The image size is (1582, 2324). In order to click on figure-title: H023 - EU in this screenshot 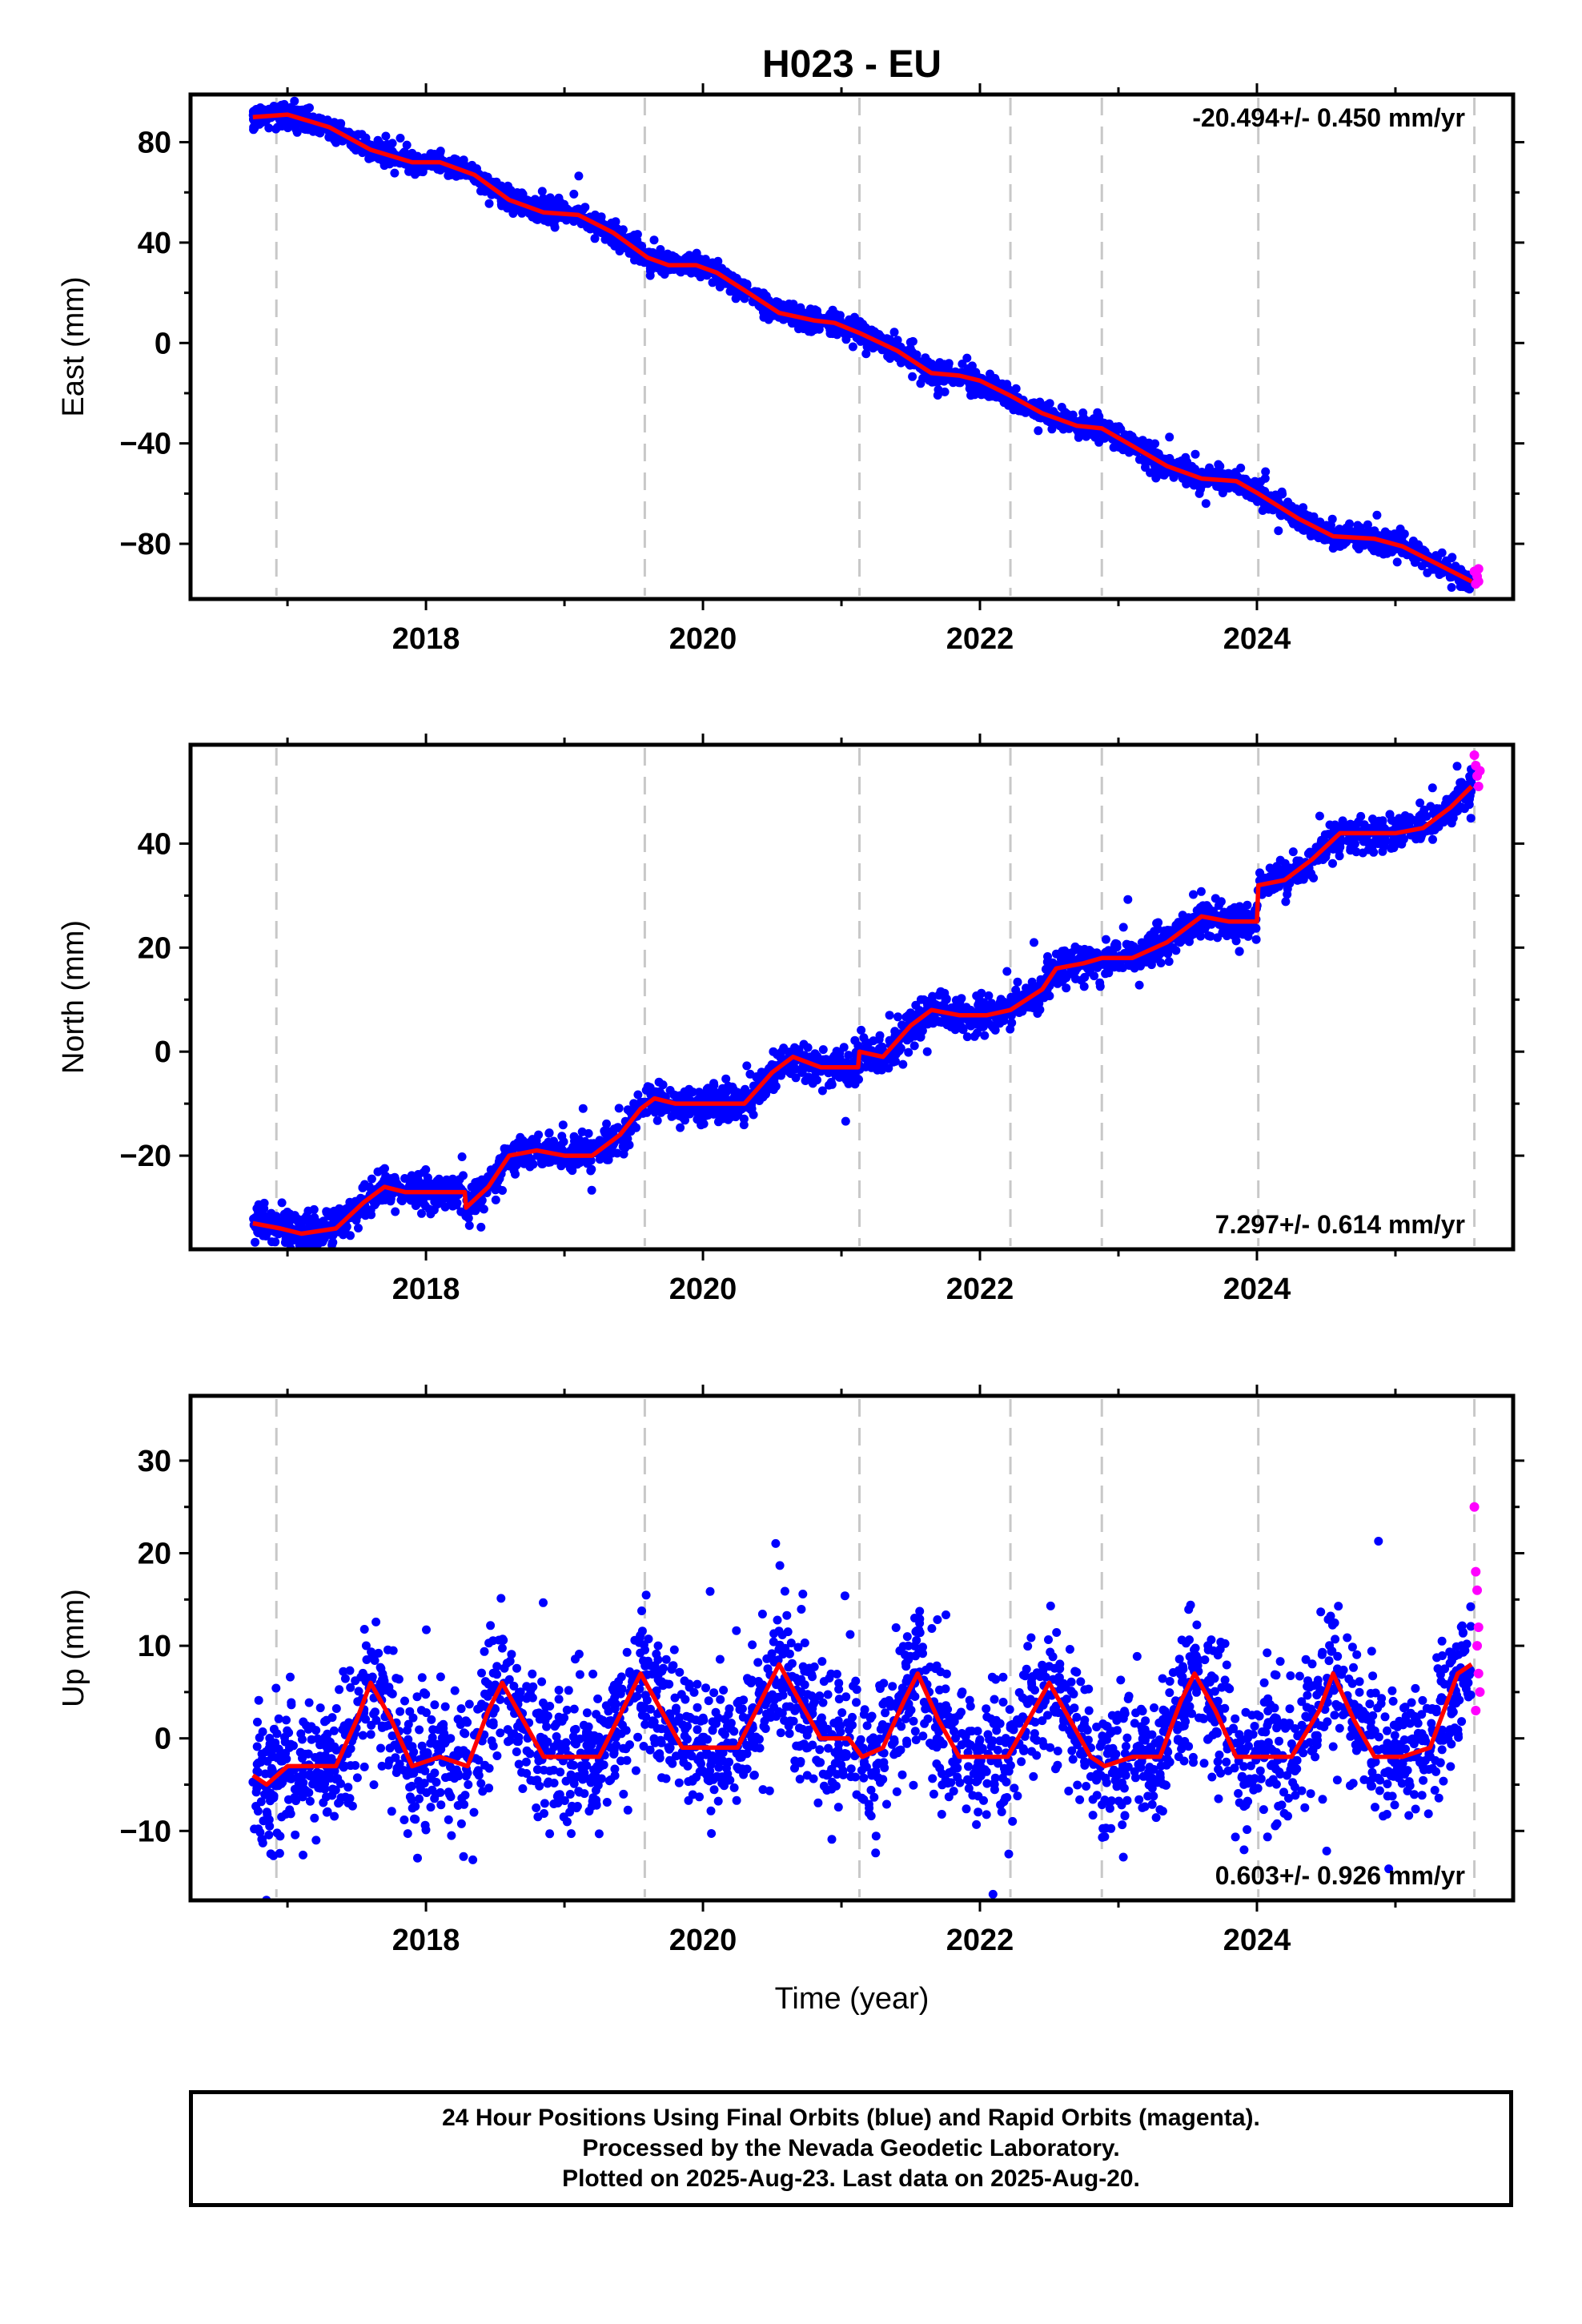, I will do `click(852, 64)`.